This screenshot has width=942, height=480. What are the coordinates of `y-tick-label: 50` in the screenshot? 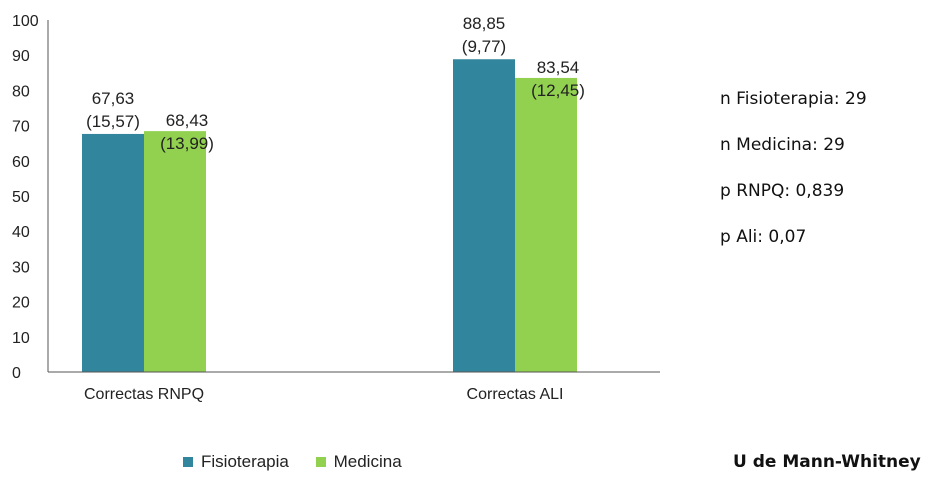 It's located at (21, 197).